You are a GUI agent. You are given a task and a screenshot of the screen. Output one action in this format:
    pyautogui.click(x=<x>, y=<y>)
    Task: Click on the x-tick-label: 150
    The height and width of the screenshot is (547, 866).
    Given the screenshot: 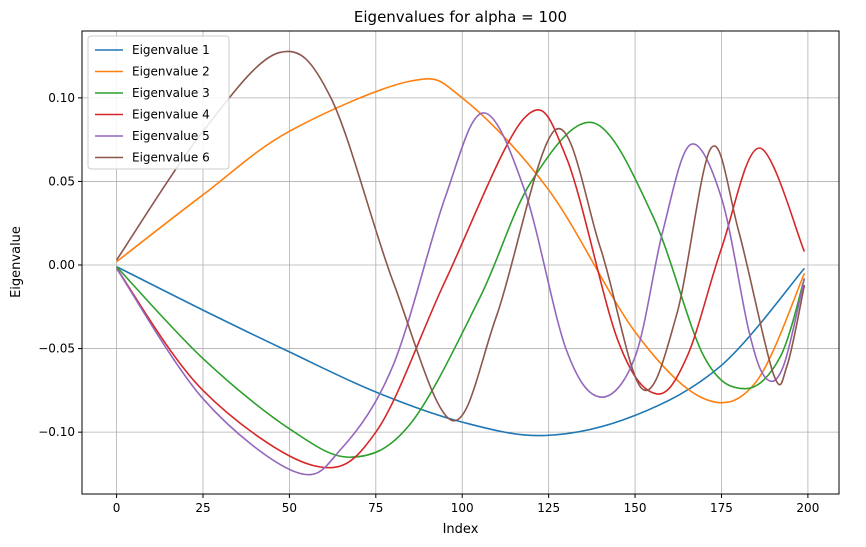 What is the action you would take?
    pyautogui.click(x=635, y=508)
    